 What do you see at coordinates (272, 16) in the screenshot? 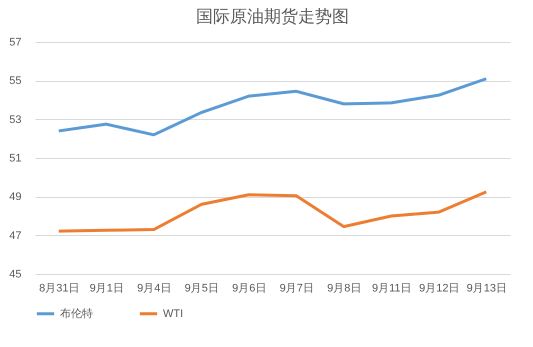
I see `chart-title: 国际原油期货走势图` at bounding box center [272, 16].